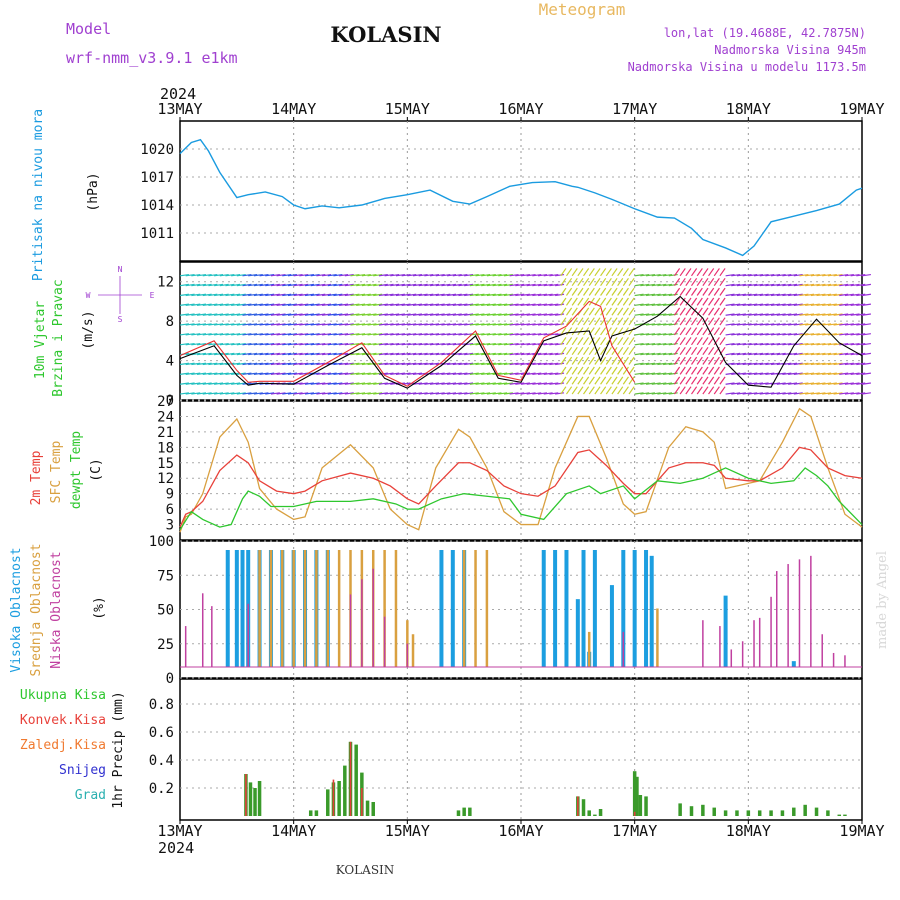 This screenshot has width=900, height=900. Describe the element at coordinates (748, 831) in the screenshot. I see `day-label-bottom: 18MAY` at that location.